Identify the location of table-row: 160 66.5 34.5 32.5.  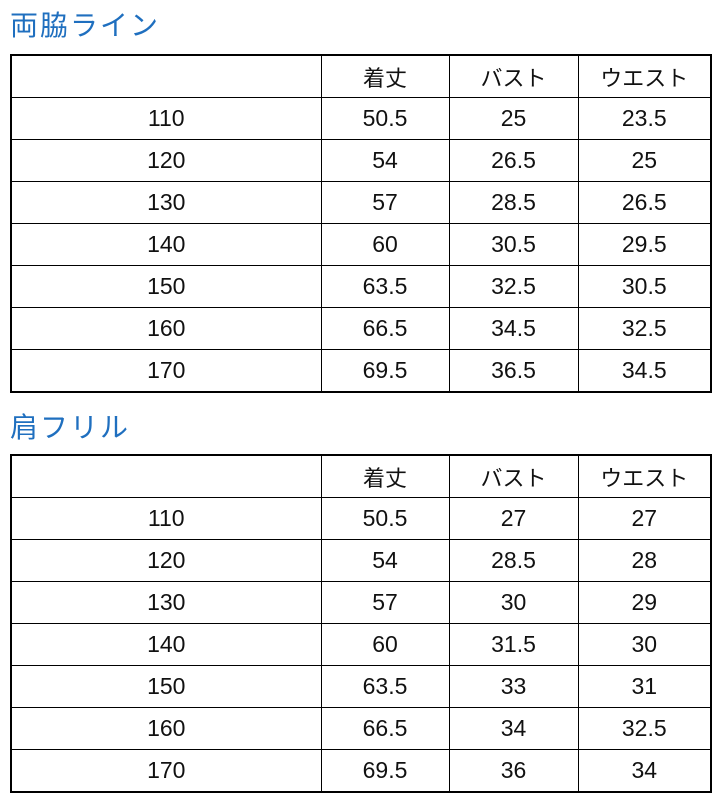
(361, 328).